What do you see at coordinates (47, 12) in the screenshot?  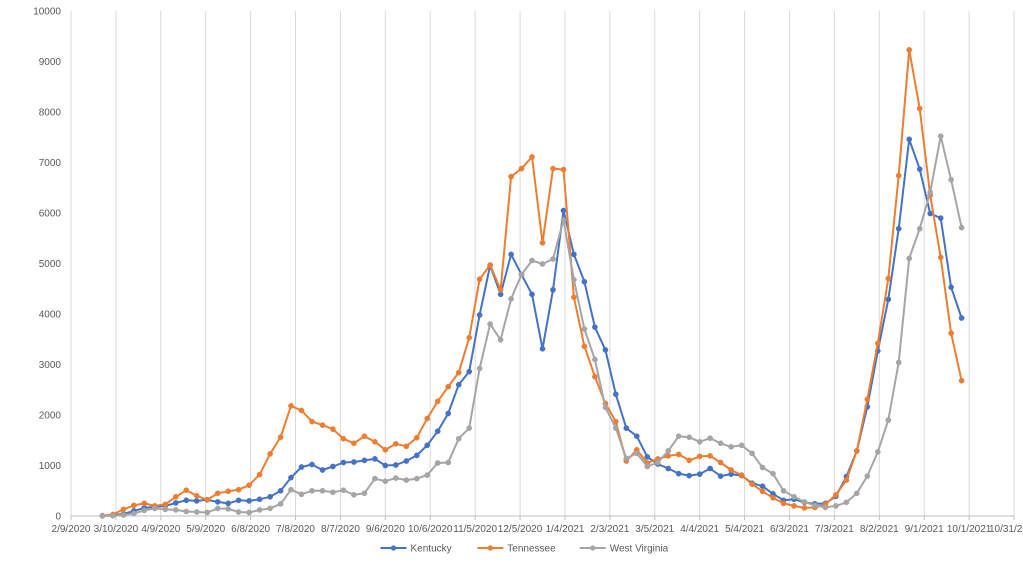 I see `y-tick-label: 10000` at bounding box center [47, 12].